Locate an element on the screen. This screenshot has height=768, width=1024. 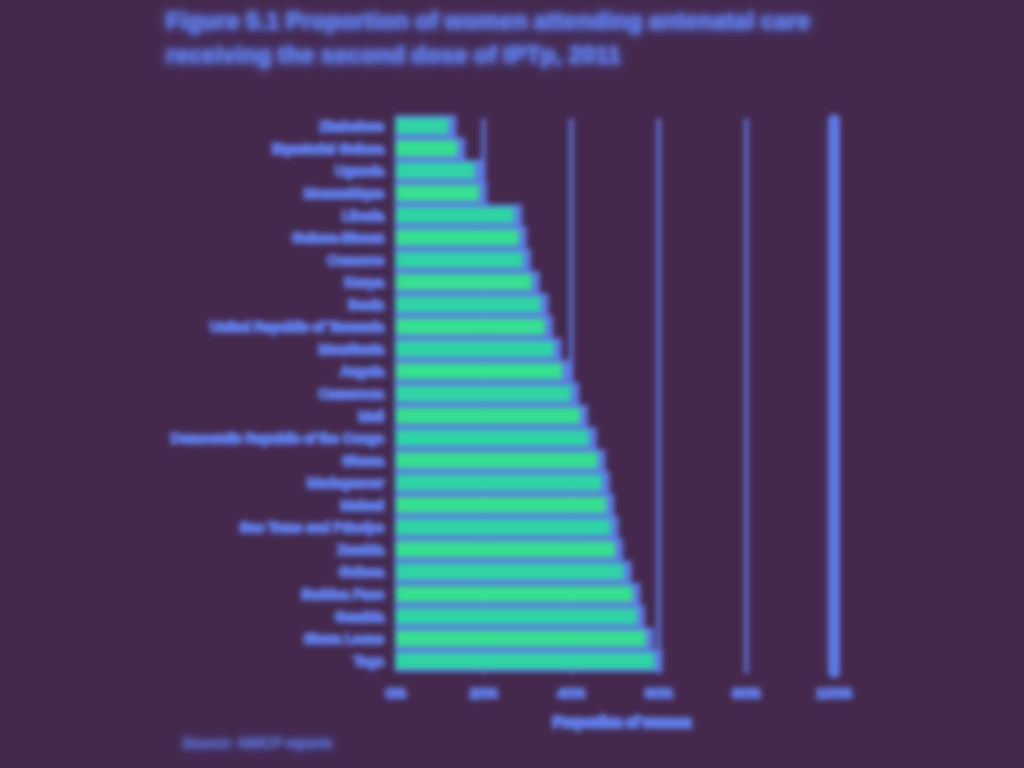
category-label: Uganda is located at coordinates (359, 171).